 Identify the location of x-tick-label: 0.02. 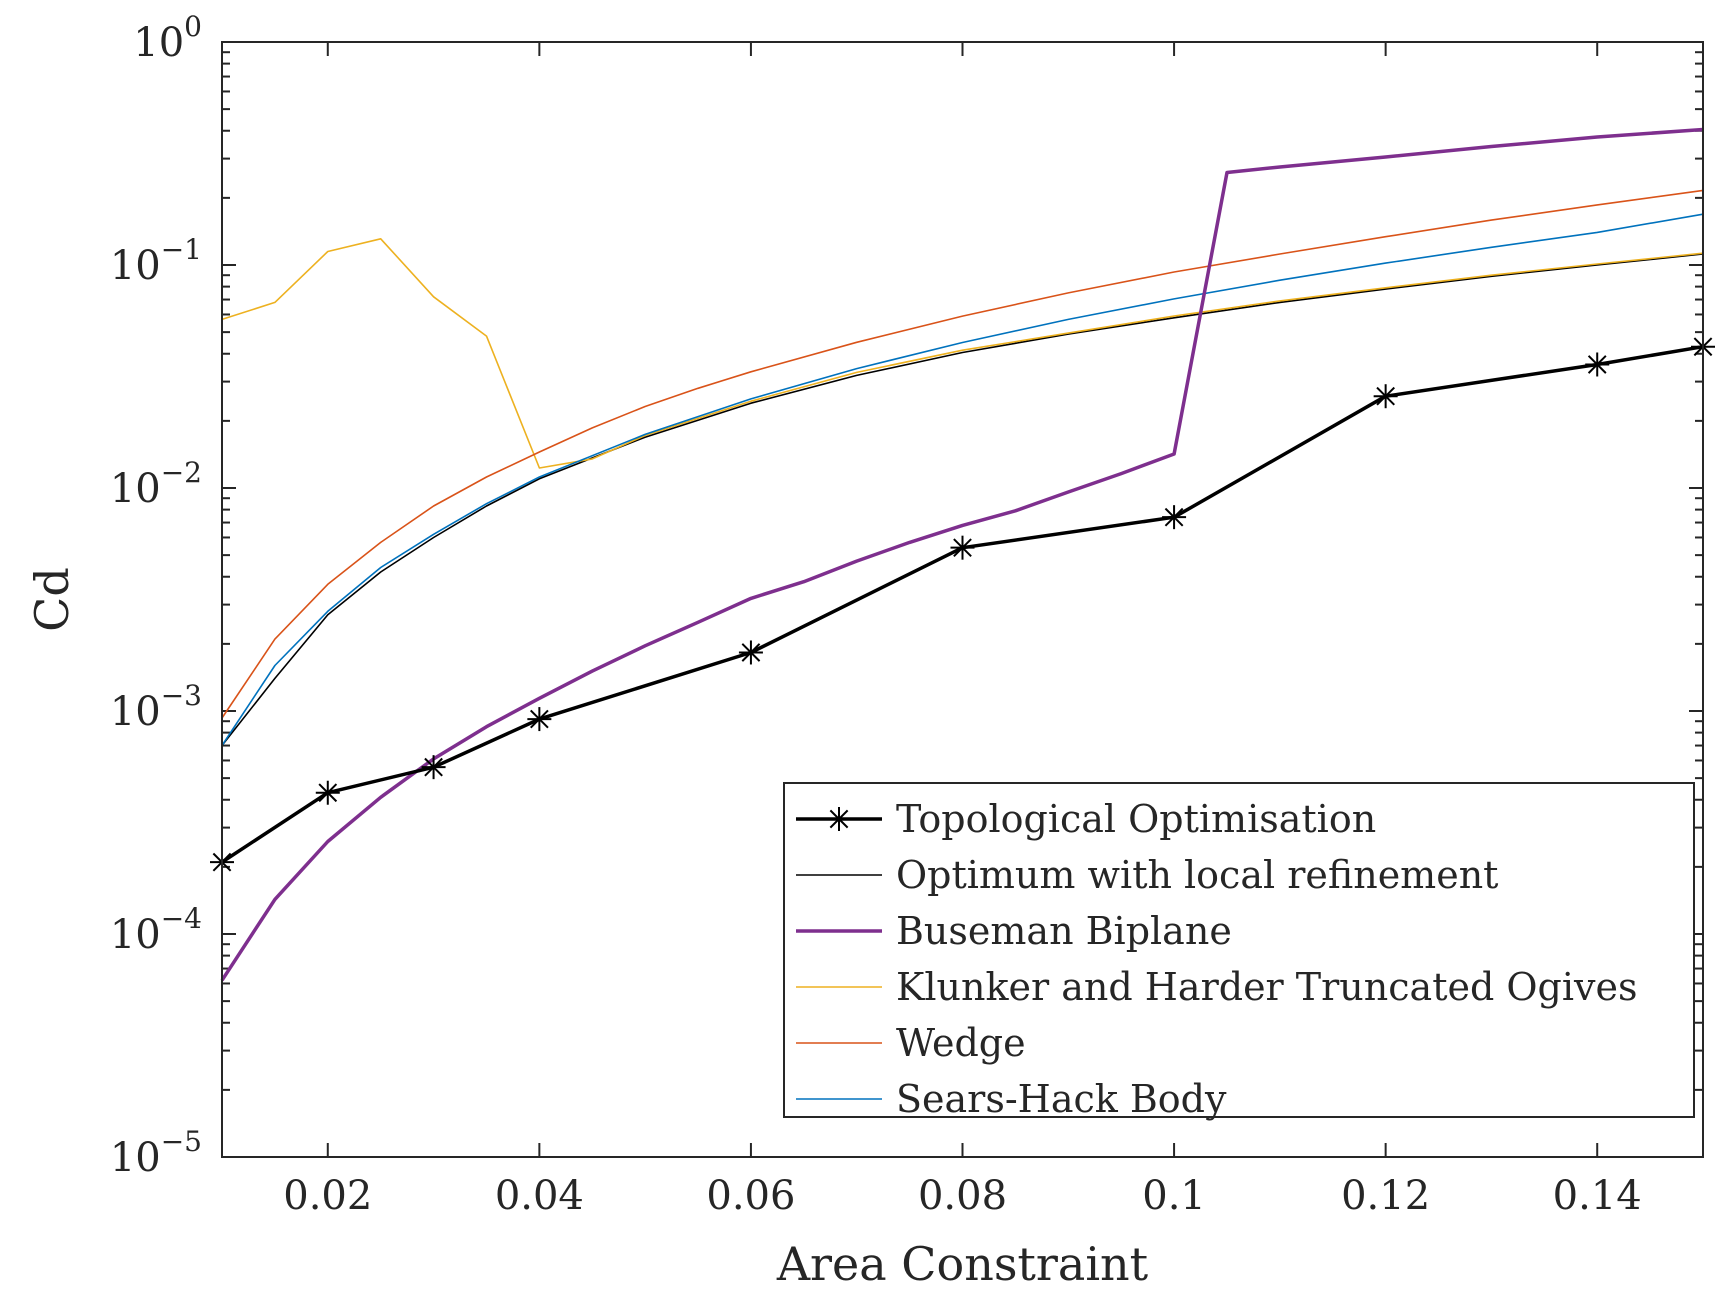
(327, 1196).